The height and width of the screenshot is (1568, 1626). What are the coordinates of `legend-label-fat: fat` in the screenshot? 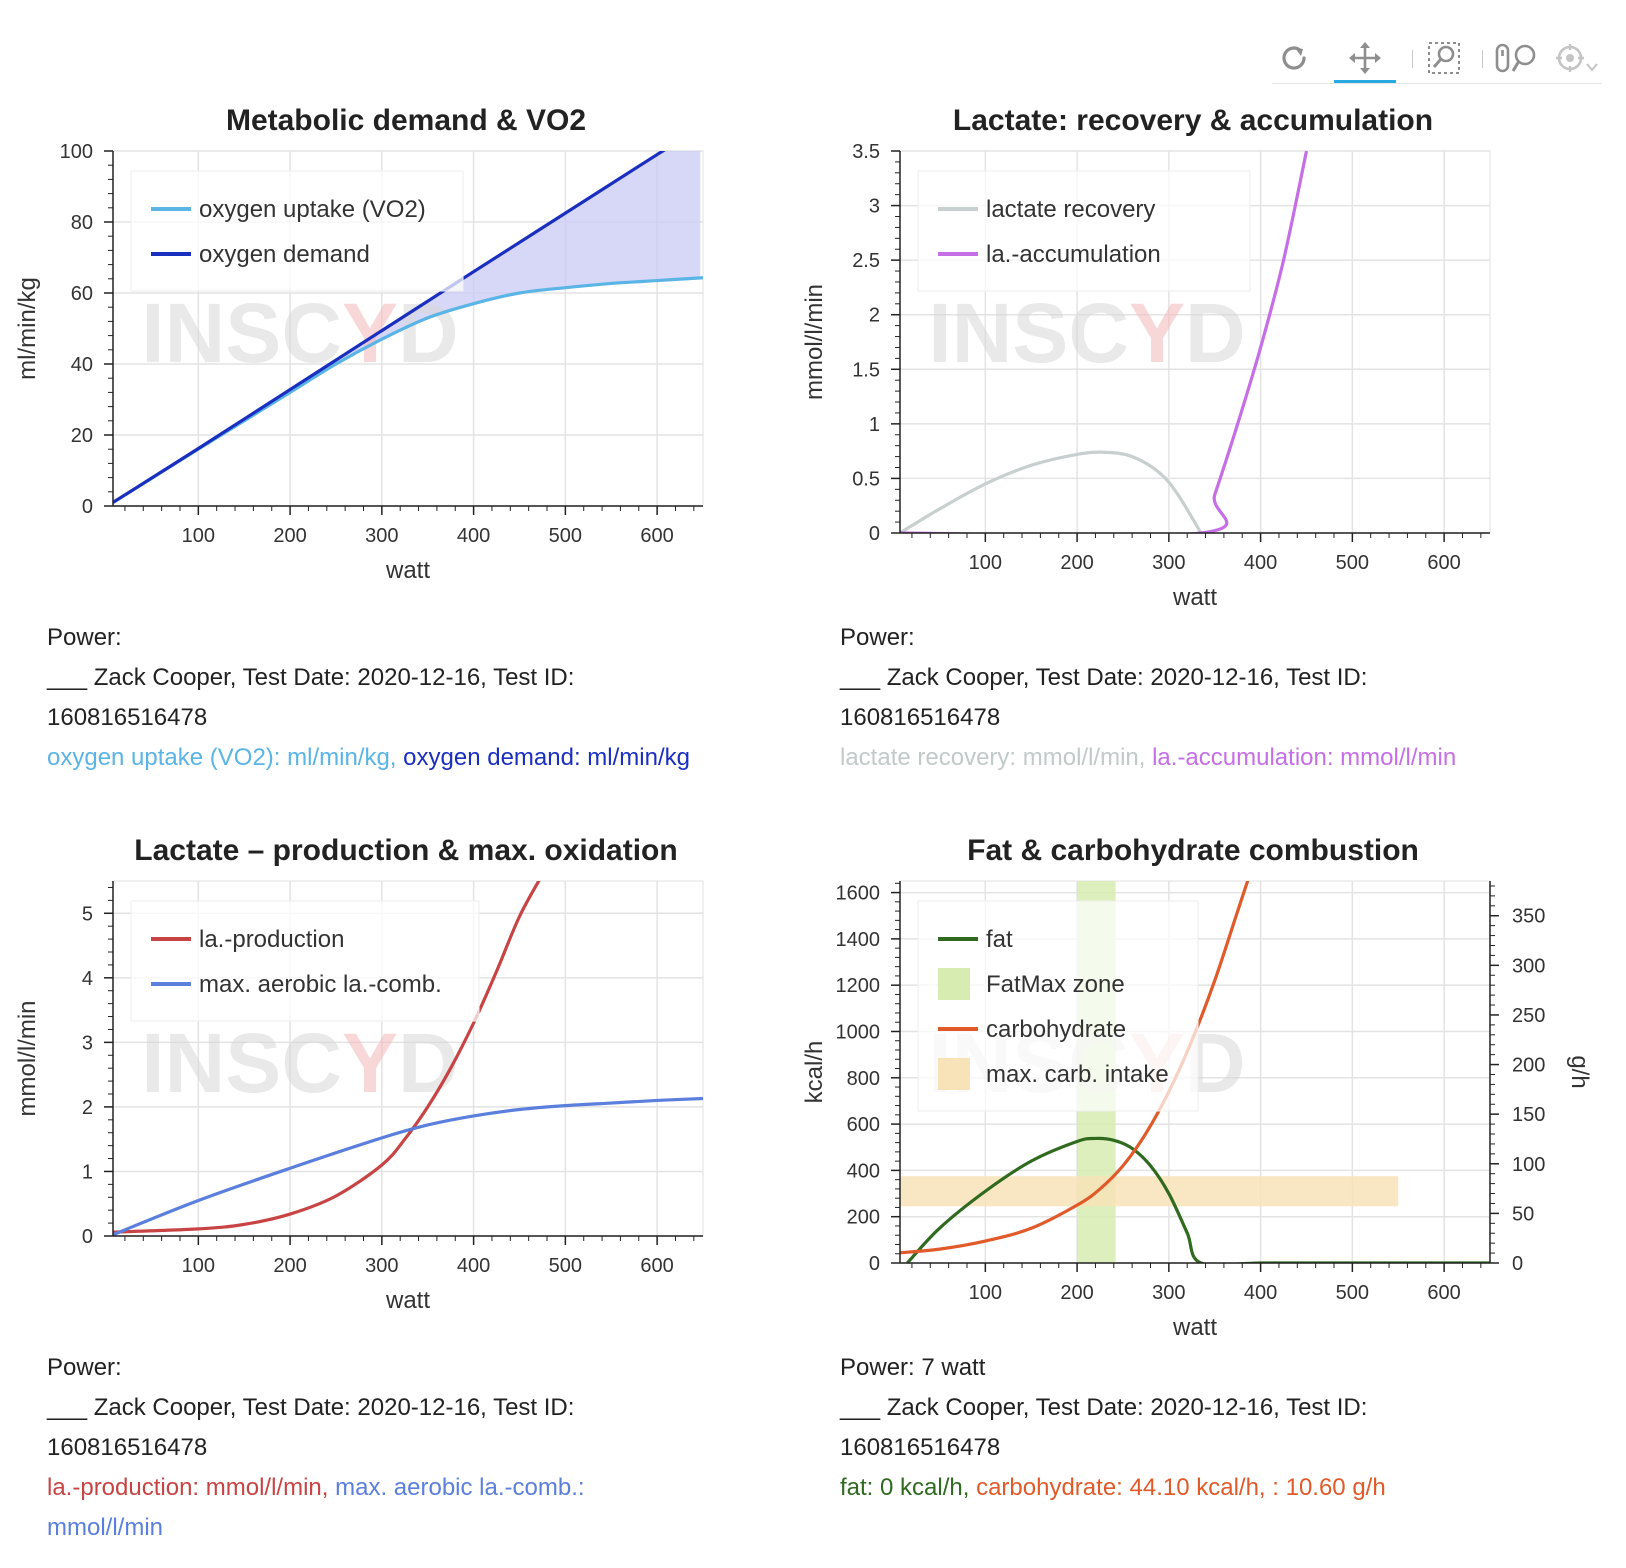 It's located at (999, 939).